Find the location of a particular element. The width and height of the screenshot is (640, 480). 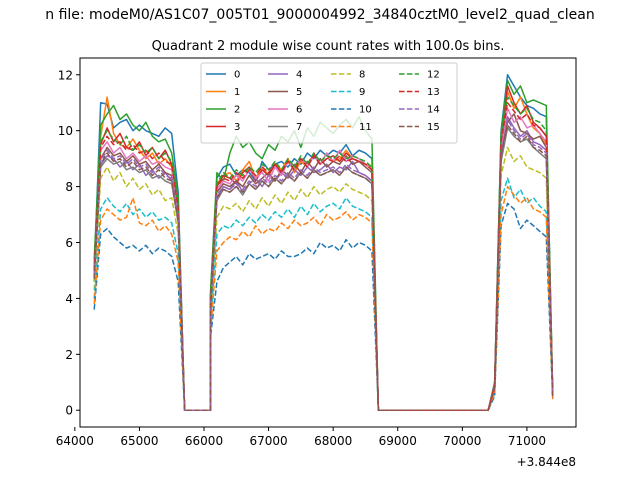

legend-label-12: 12 is located at coordinates (433, 75).